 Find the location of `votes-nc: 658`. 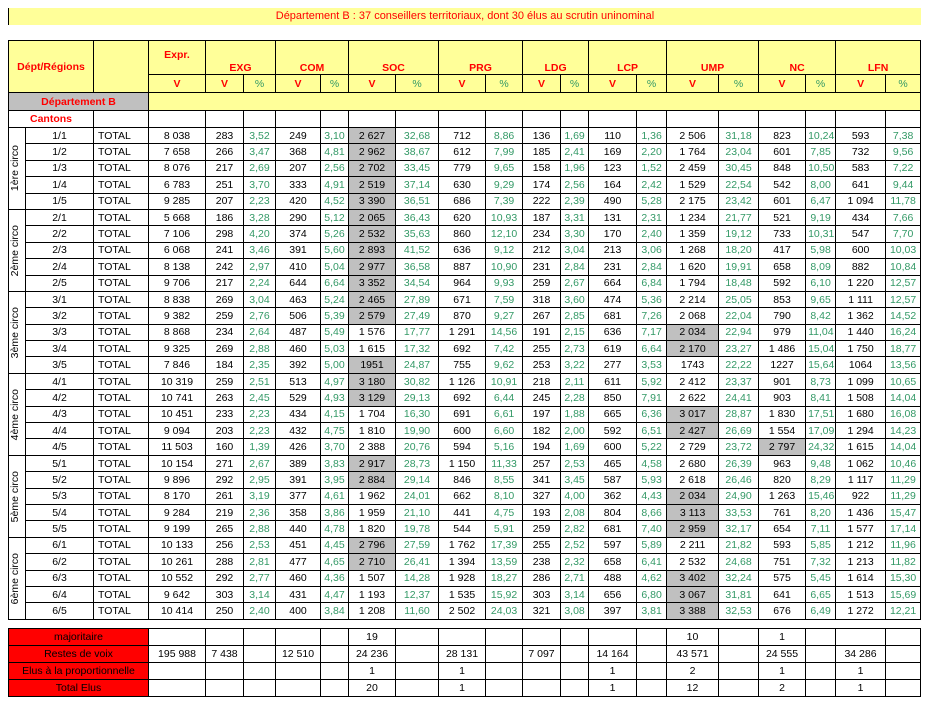

votes-nc: 658 is located at coordinates (782, 267).